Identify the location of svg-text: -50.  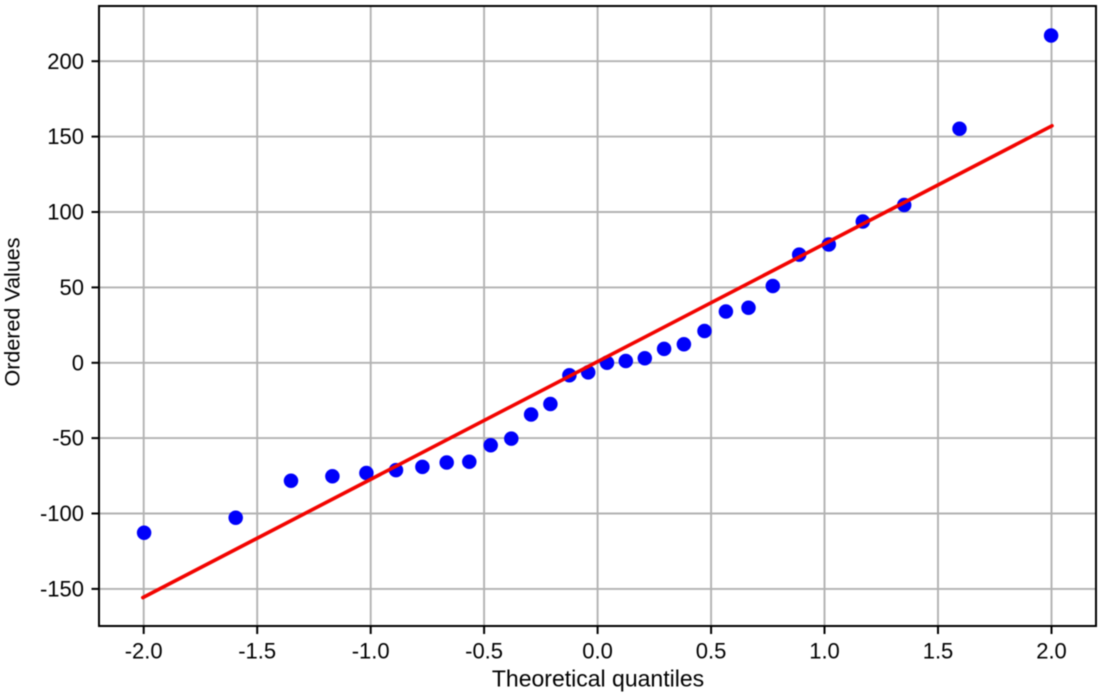
(68, 438).